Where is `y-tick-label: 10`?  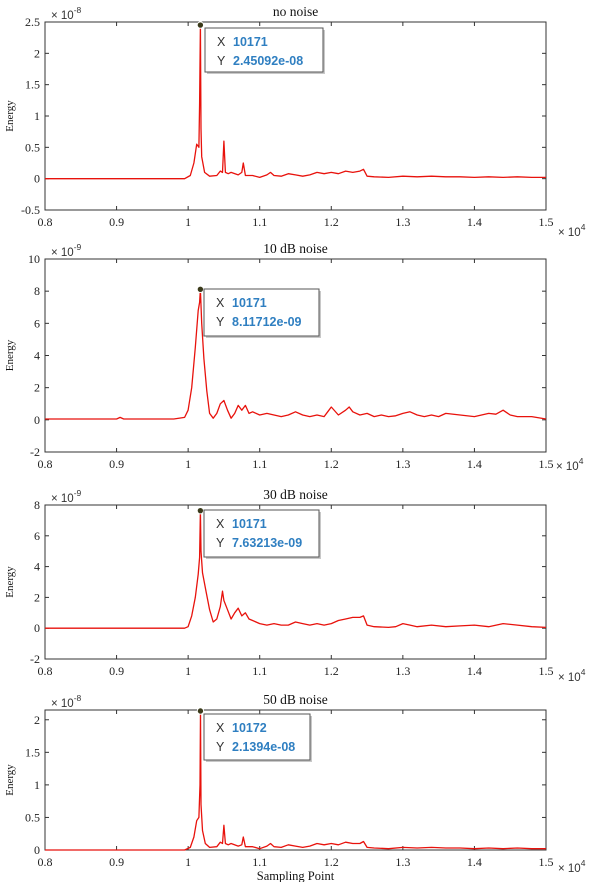 y-tick-label: 10 is located at coordinates (34, 259).